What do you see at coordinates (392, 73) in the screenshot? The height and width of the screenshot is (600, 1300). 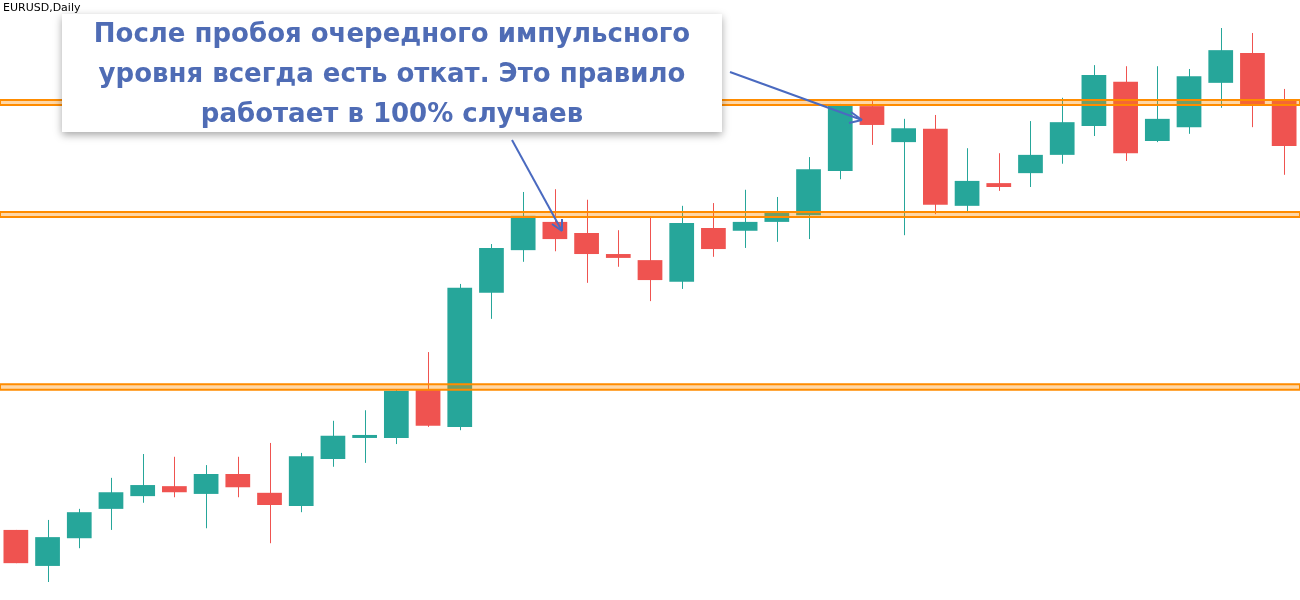 I see `annotation: После пробоя очередного импульсного уровня всегда есть откат. Это правило работает в 100% случаев` at bounding box center [392, 73].